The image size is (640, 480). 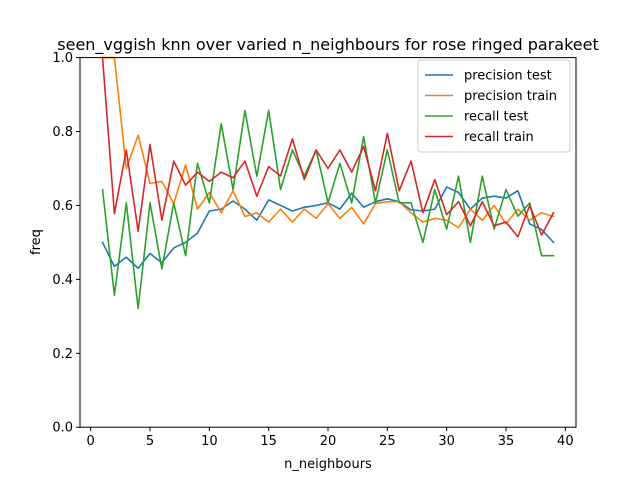 I want to click on x-tick-label: 10, so click(x=209, y=441).